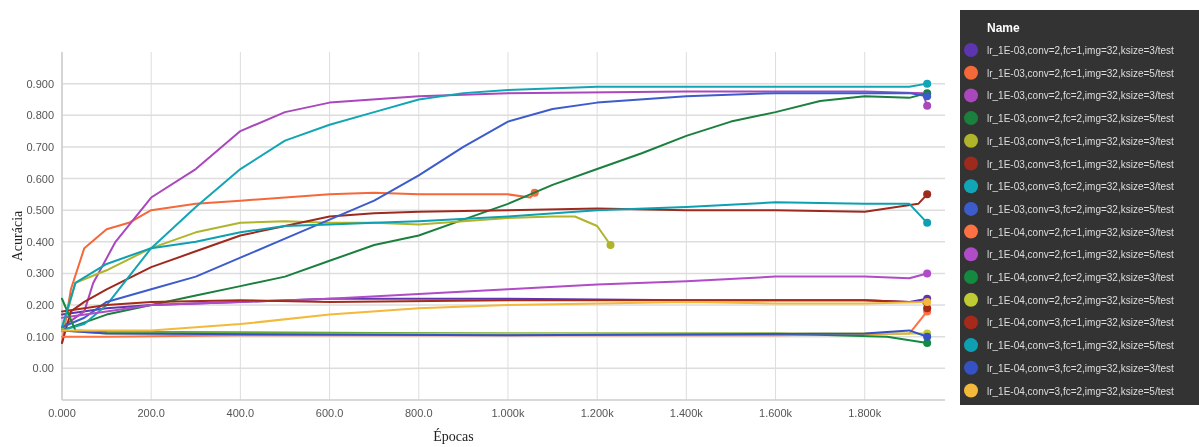  What do you see at coordinates (419, 413) in the screenshot?
I see `x-tick-label: 800.0` at bounding box center [419, 413].